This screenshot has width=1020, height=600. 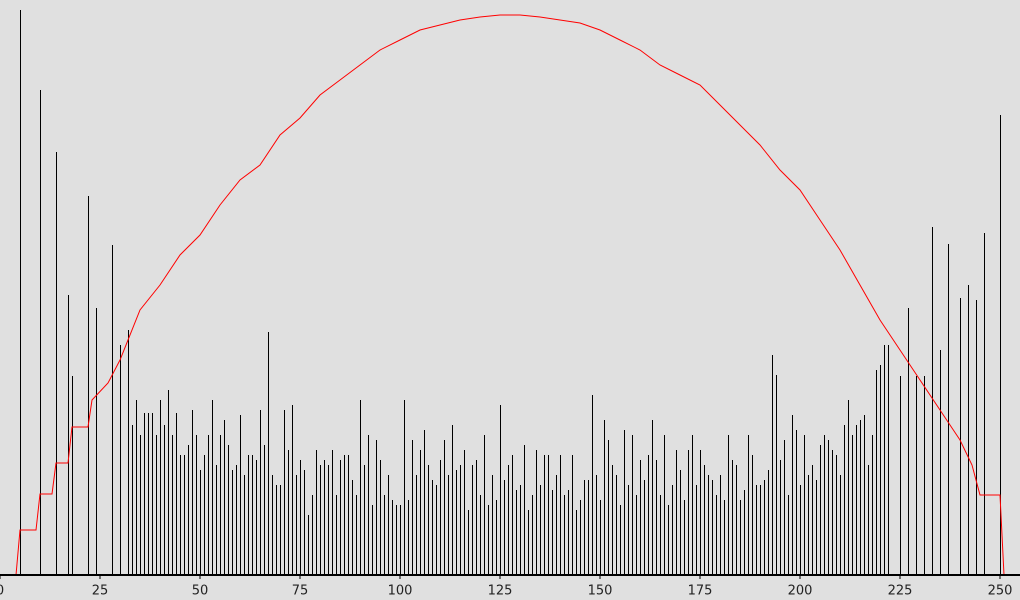 What do you see at coordinates (100, 591) in the screenshot?
I see `x-tick-label: 25` at bounding box center [100, 591].